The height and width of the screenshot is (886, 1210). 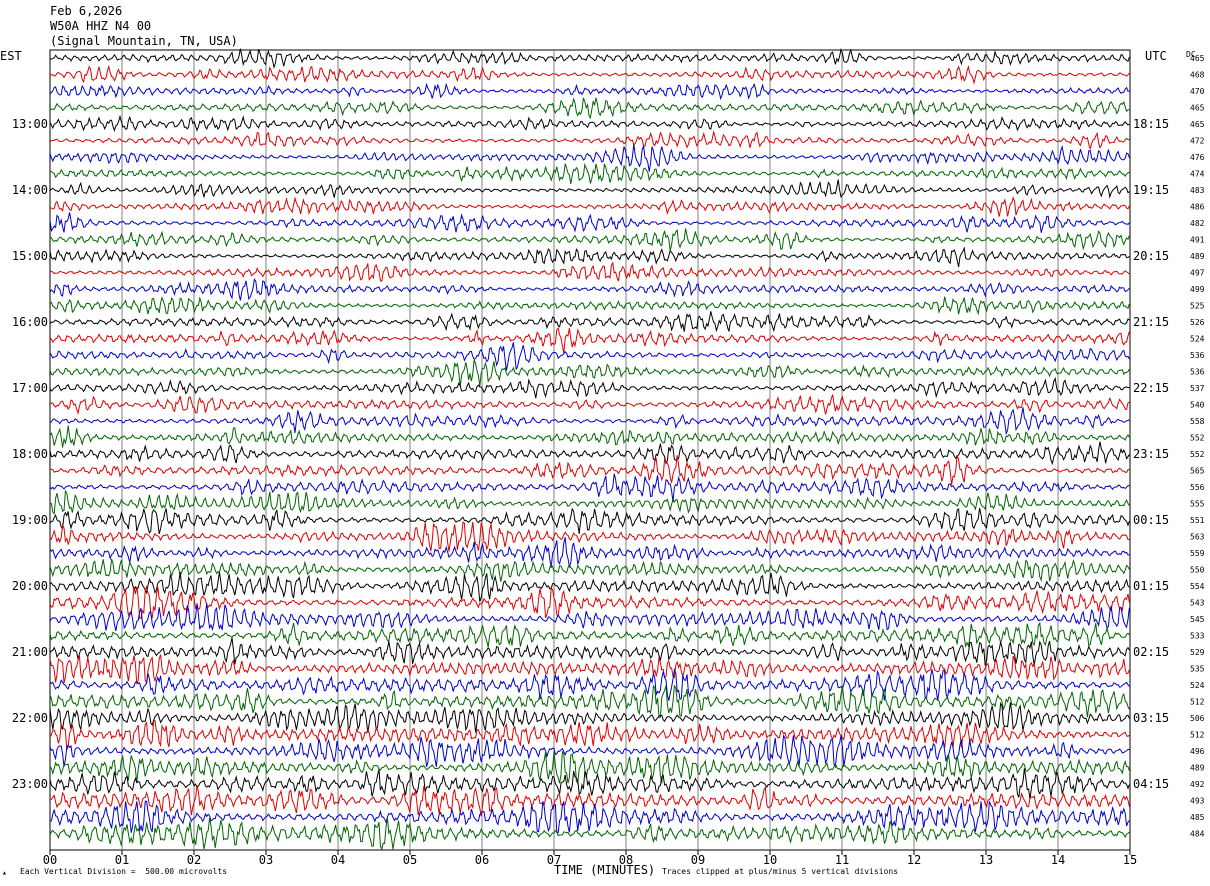 I want to click on dc-offset-label: 491, so click(x=1197, y=240).